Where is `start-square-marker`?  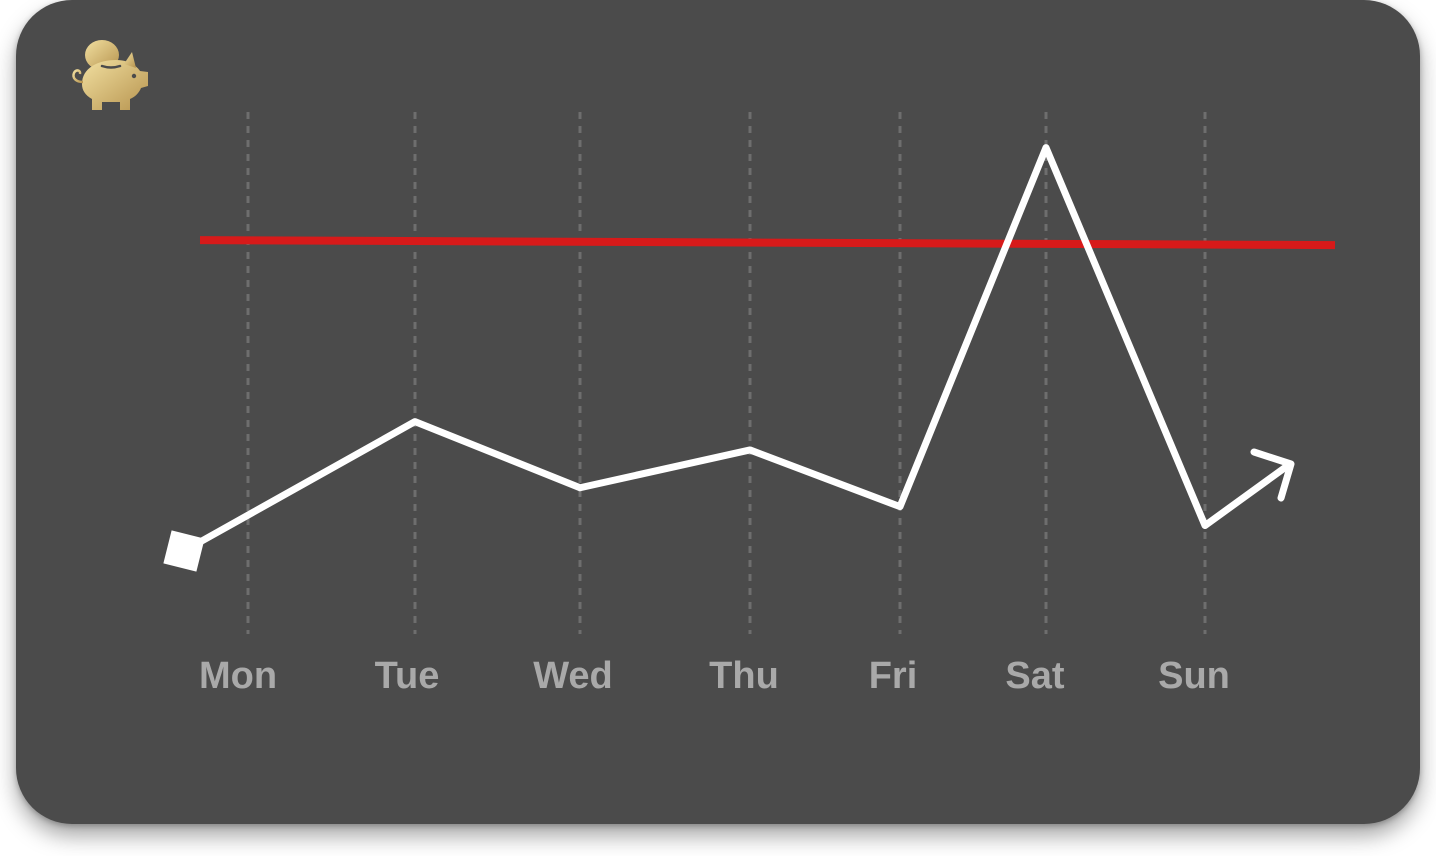
start-square-marker is located at coordinates (184, 551).